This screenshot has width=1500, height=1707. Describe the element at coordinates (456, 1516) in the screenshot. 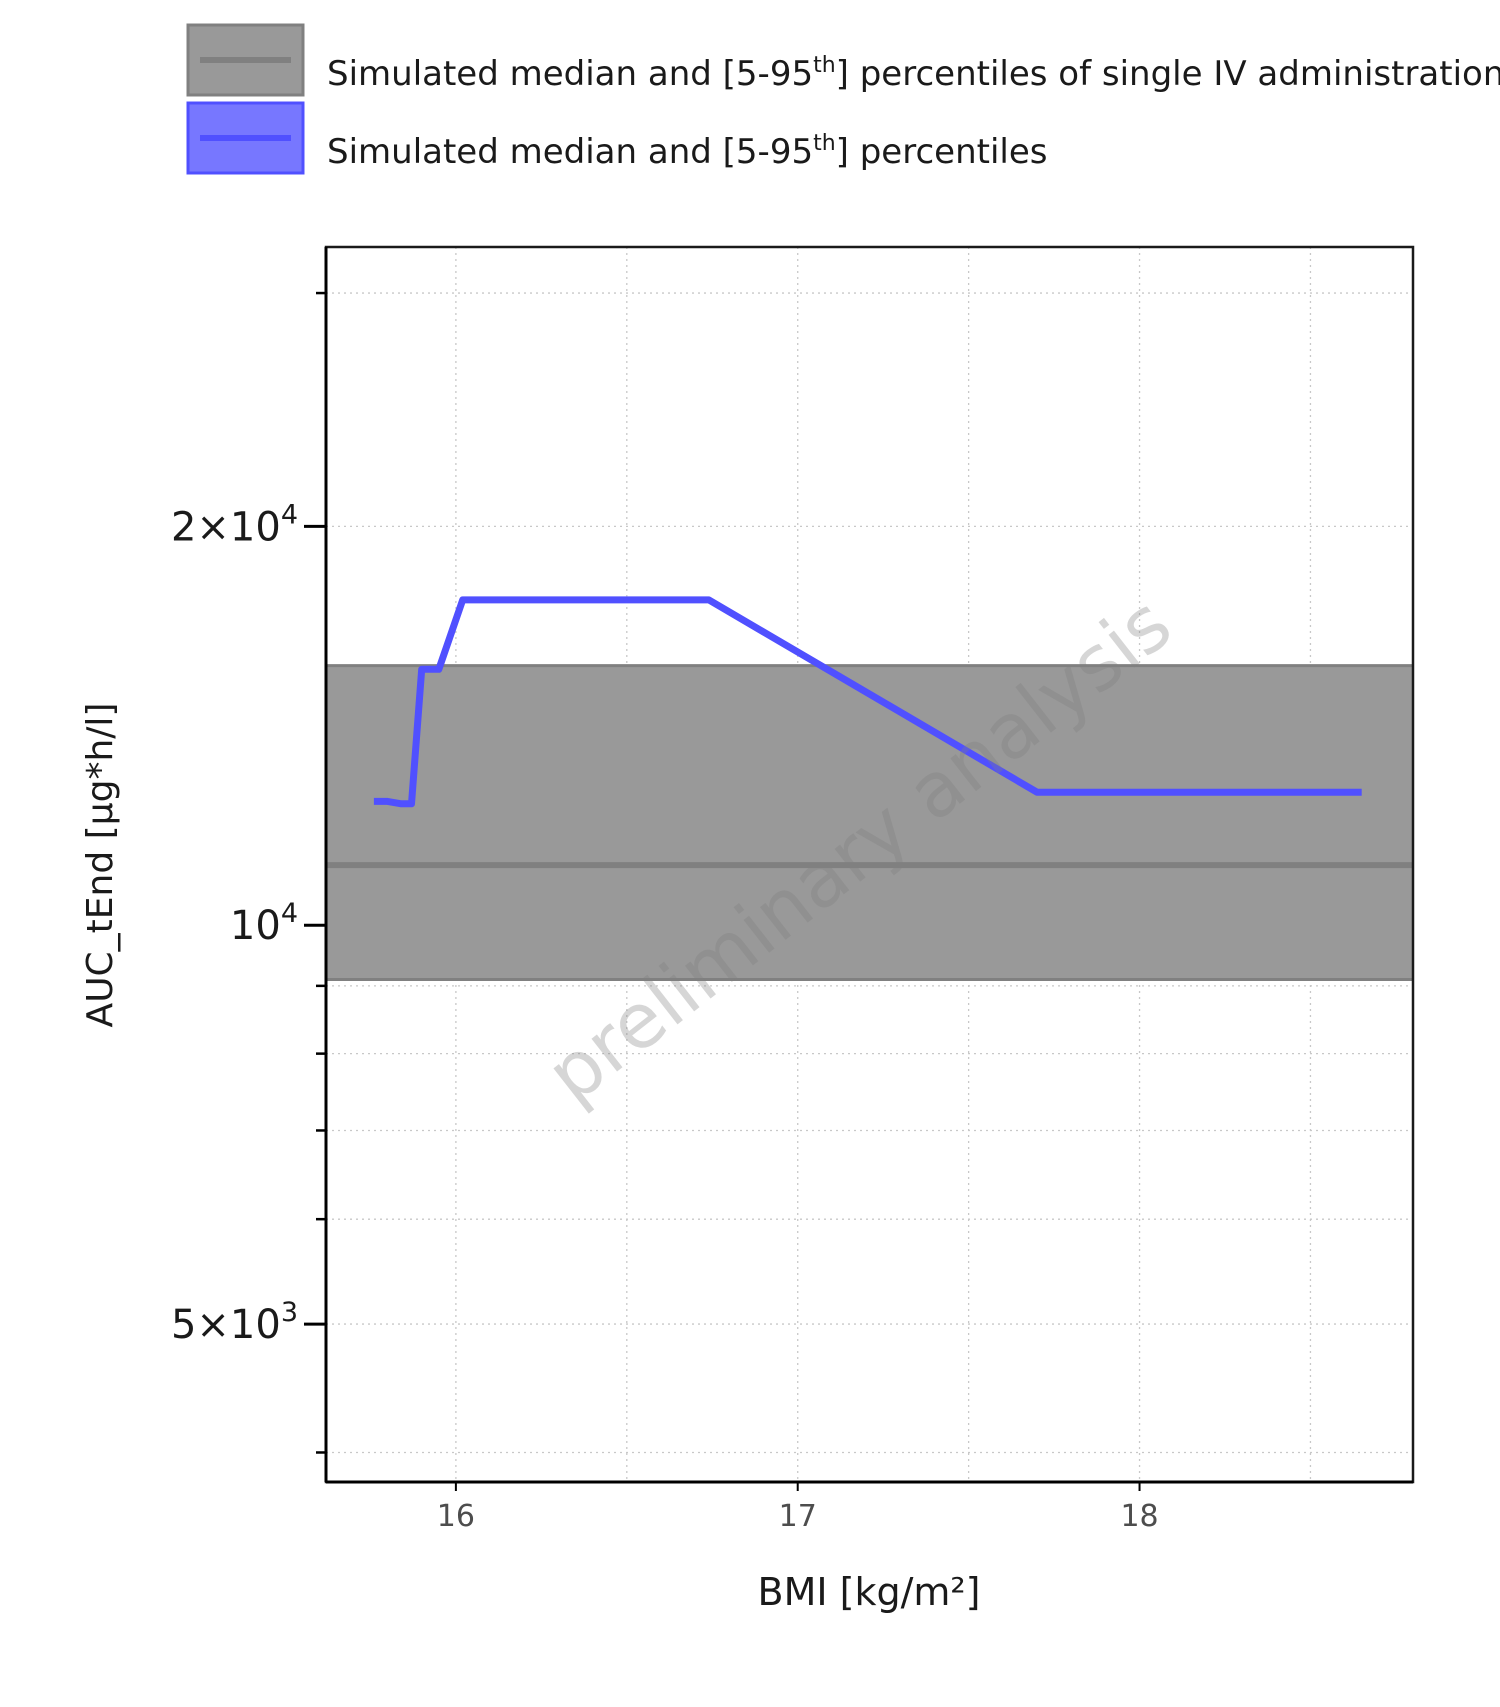

I see `x-tick-label: 16` at that location.